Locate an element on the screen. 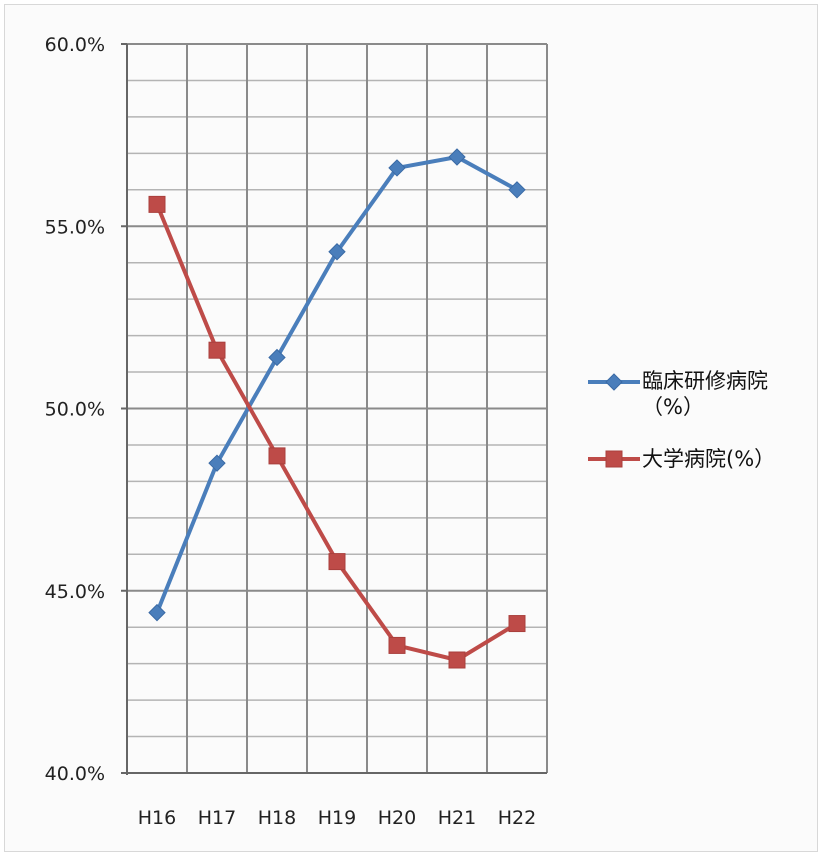 This screenshot has width=822, height=855. legend-label-series-2: 大学病院(%） is located at coordinates (709, 459).